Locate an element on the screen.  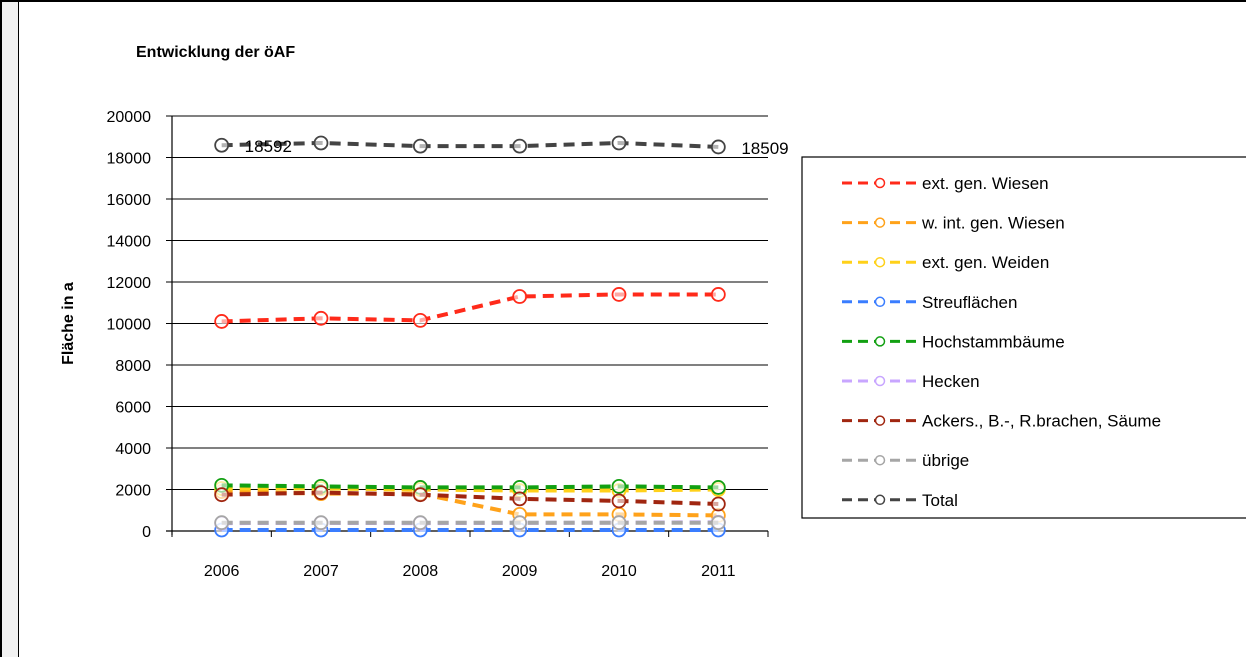
series-hochstammbäume is located at coordinates (470, 486).